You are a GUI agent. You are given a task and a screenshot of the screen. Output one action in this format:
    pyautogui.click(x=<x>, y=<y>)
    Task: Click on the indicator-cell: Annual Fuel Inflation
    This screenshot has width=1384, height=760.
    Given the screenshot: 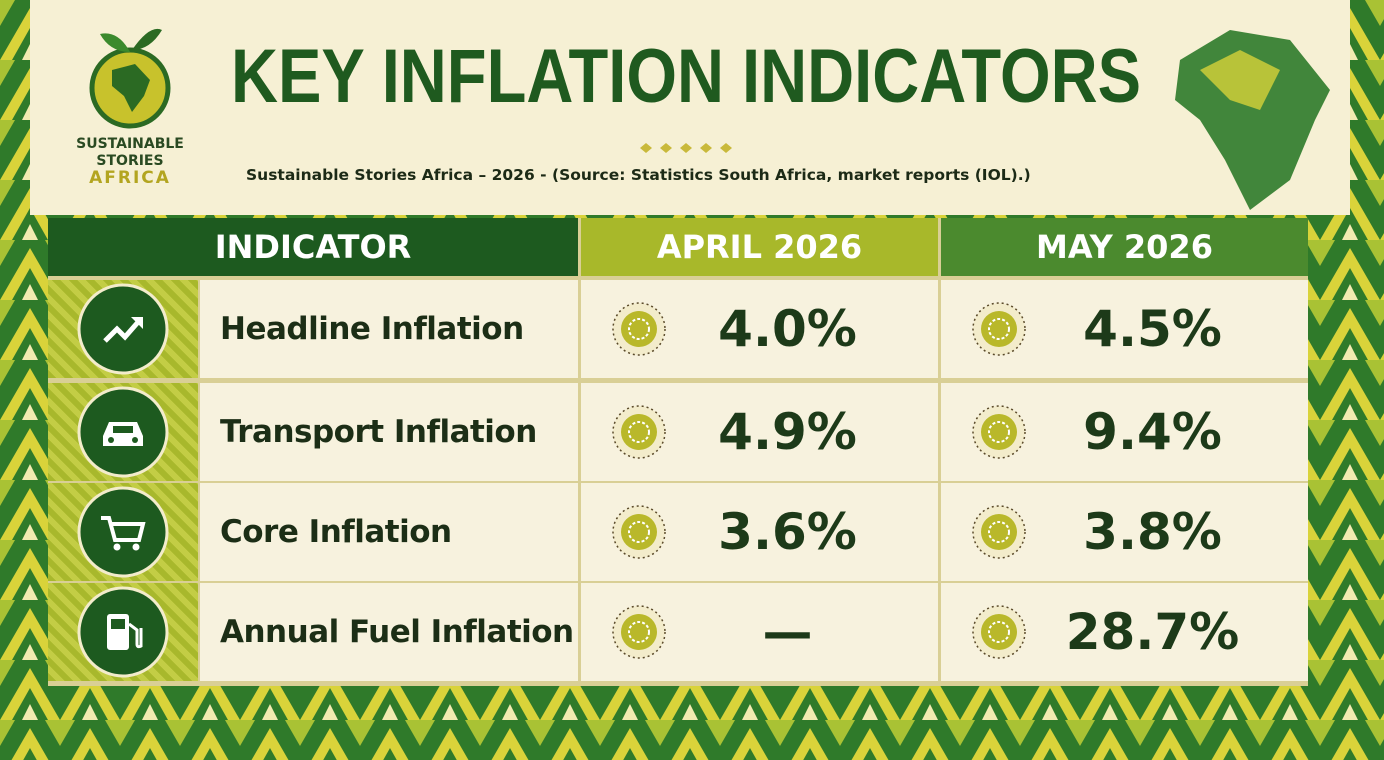 What is the action you would take?
    pyautogui.click(x=389, y=632)
    